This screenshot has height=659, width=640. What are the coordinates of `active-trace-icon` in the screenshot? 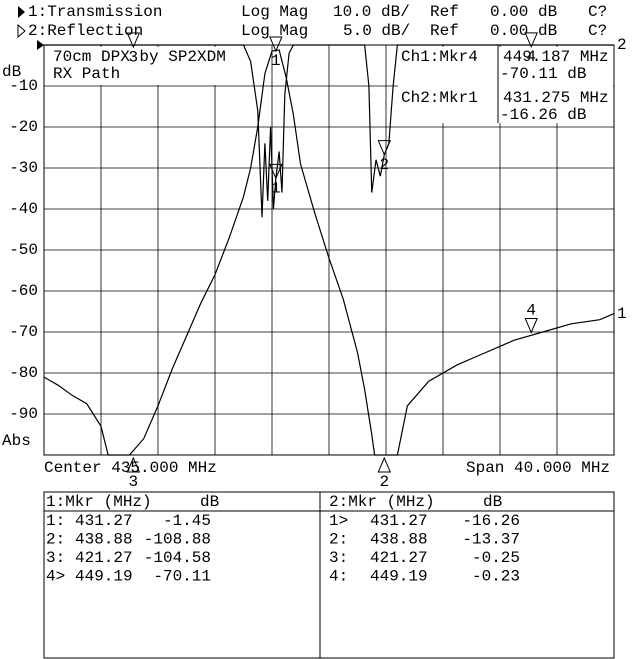 It's located at (21, 12).